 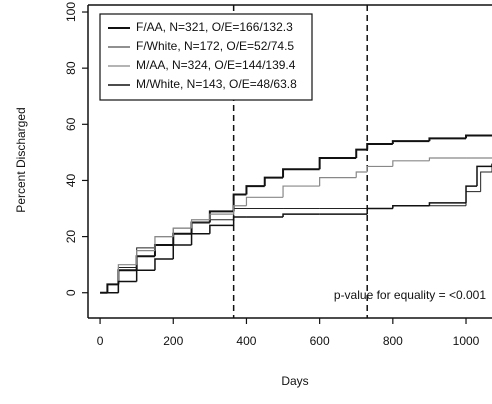 I want to click on legend-label: M/White, N=143, O/E=48/63.8, so click(x=216, y=84).